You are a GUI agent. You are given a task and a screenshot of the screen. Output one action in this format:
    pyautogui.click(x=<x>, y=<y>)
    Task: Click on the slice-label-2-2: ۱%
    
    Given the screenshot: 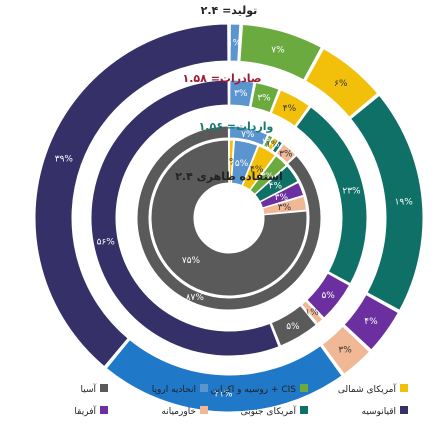 What is the action you would take?
    pyautogui.click(x=273, y=145)
    